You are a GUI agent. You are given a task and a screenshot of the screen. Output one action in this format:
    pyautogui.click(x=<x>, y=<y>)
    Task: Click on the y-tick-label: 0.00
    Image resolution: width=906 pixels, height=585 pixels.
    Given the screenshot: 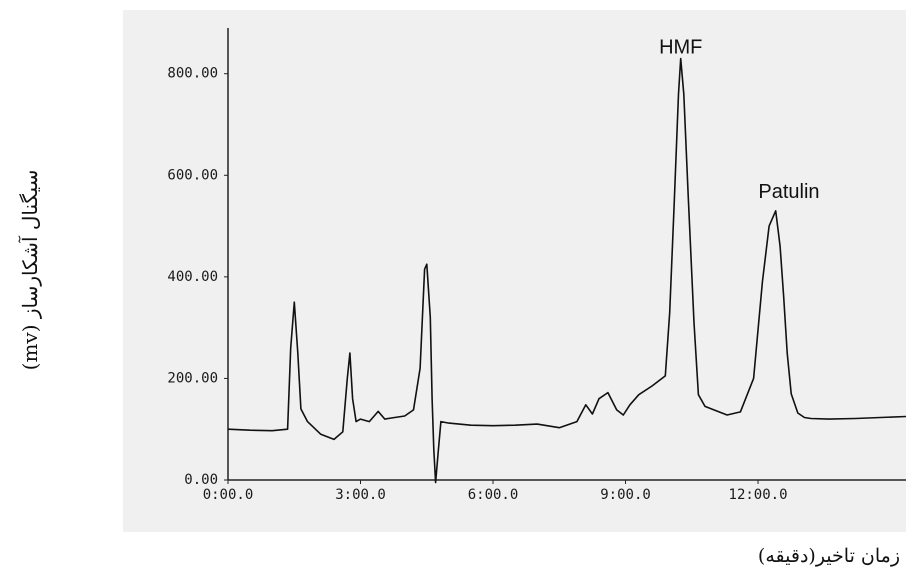 What is the action you would take?
    pyautogui.click(x=201, y=480)
    